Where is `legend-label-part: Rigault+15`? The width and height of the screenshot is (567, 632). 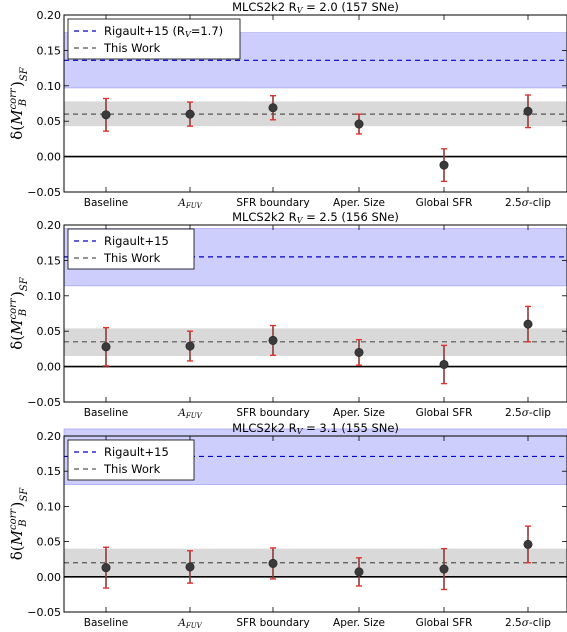
legend-label-part: Rigault+15 is located at coordinates (136, 241).